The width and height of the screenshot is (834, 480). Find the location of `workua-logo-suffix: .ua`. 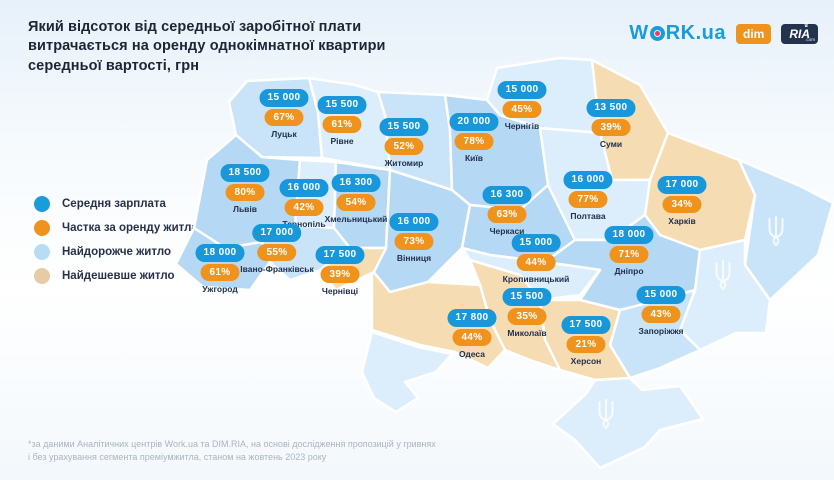

workua-logo-suffix: .ua is located at coordinates (710, 33).